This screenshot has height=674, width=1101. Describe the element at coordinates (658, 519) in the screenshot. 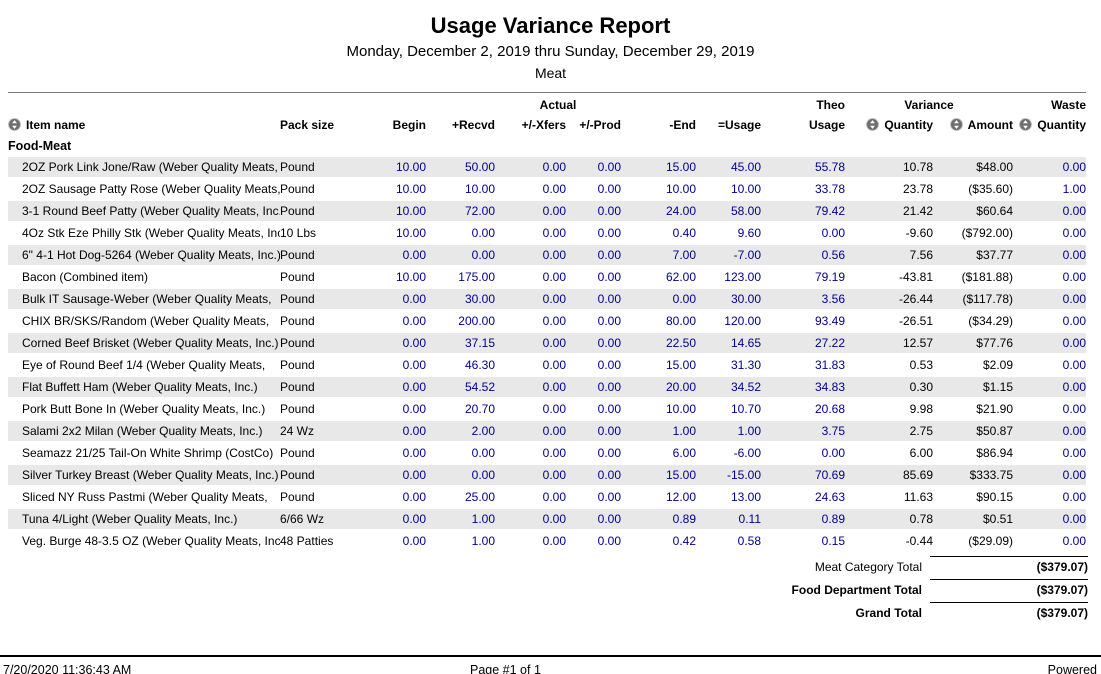

I see `cell-end: 0.89` at that location.